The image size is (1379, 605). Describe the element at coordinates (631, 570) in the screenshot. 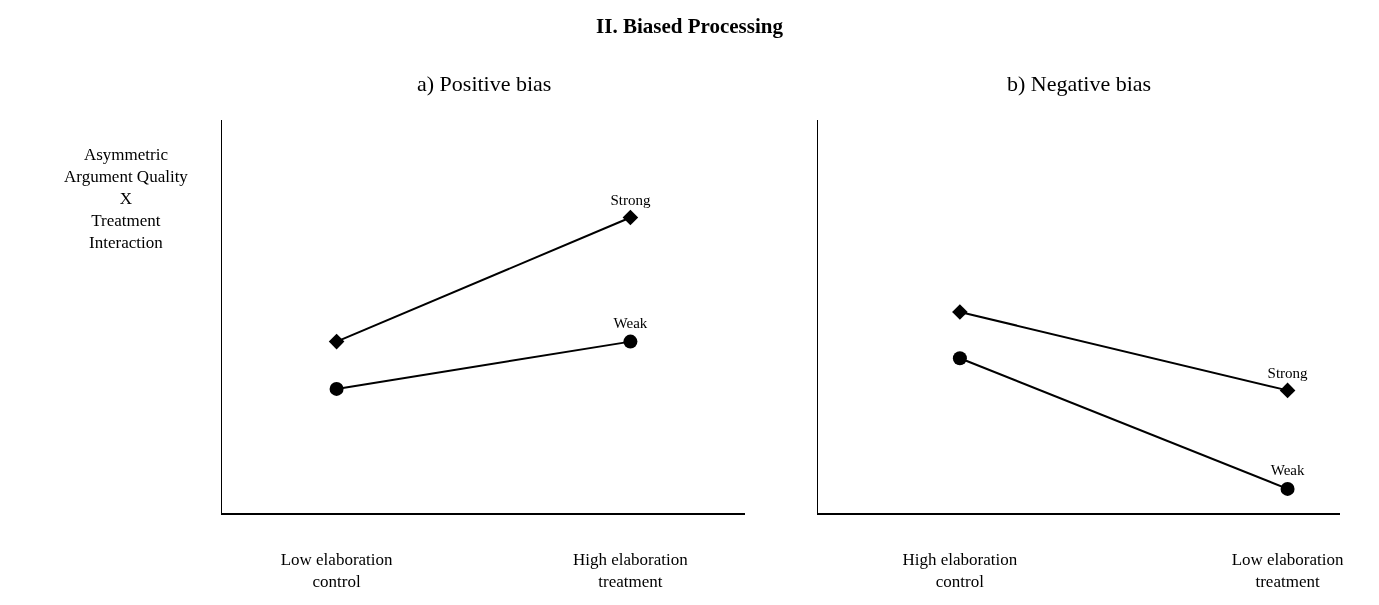

I see `x-tick-label: High elaboration treatment` at that location.